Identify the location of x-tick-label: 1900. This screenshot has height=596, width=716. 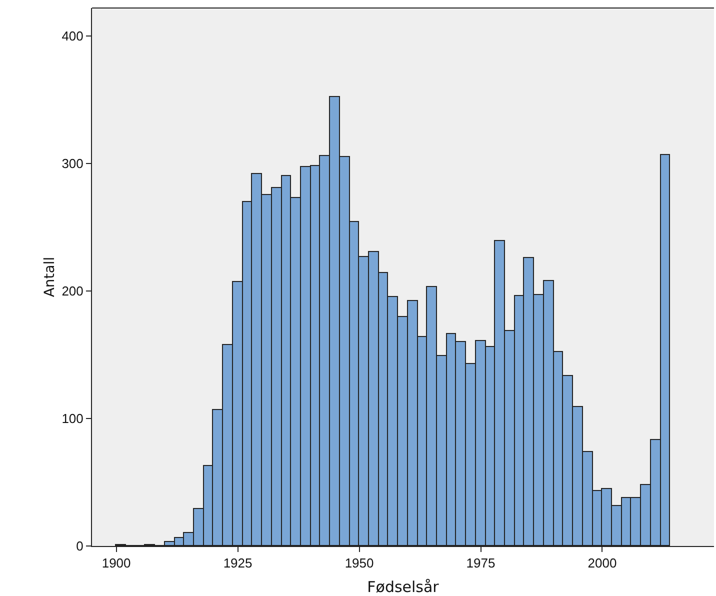
(116, 563).